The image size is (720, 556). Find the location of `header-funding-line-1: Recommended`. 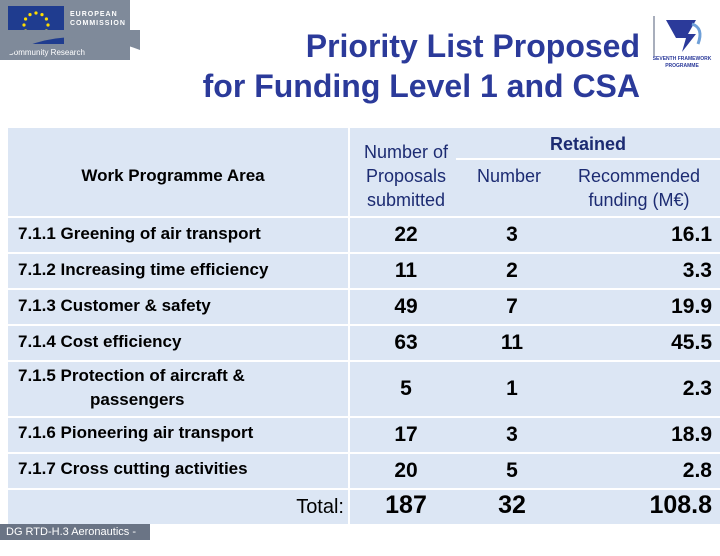

header-funding-line-1: Recommended is located at coordinates (639, 176).